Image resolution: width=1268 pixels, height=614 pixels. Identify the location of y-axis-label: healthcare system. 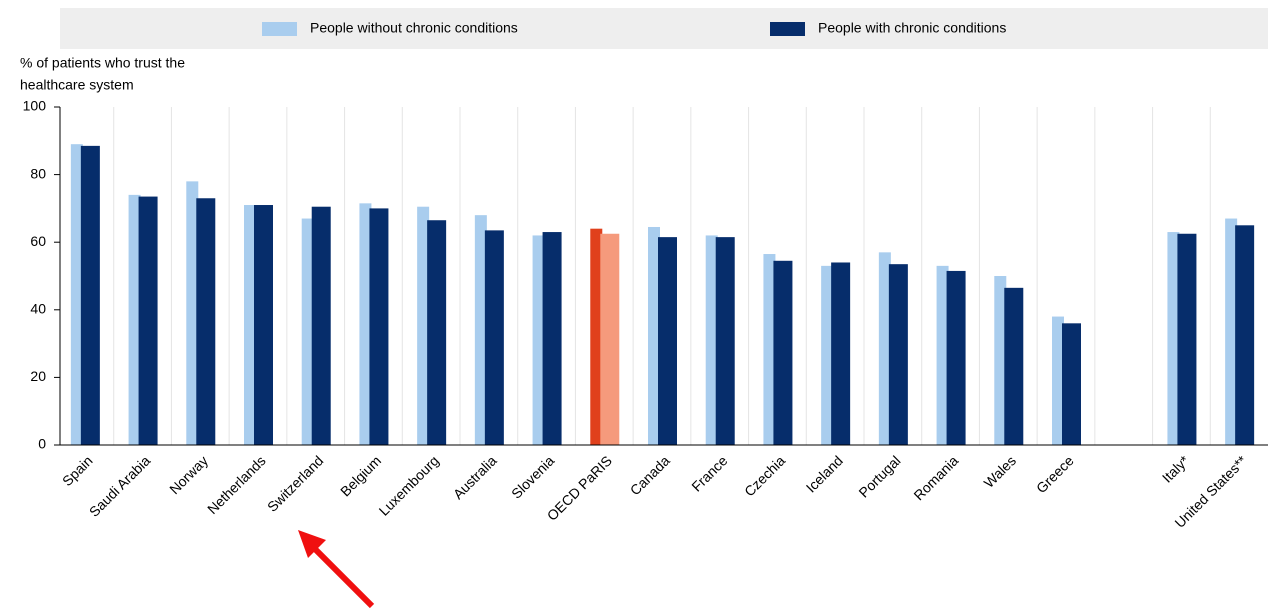
(77, 85).